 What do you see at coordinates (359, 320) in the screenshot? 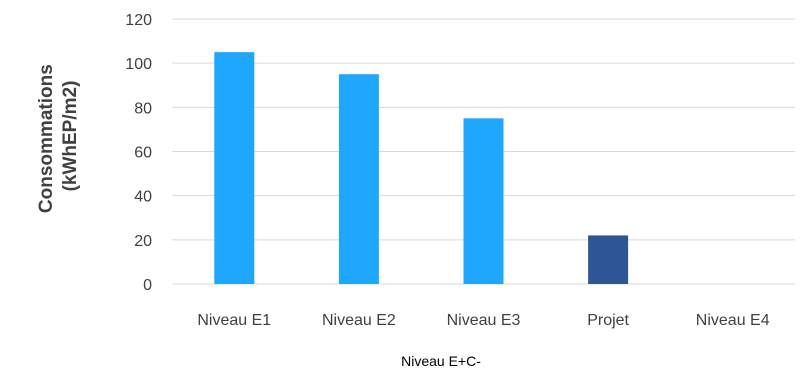
I see `x-tick-label: Niveau E2` at bounding box center [359, 320].